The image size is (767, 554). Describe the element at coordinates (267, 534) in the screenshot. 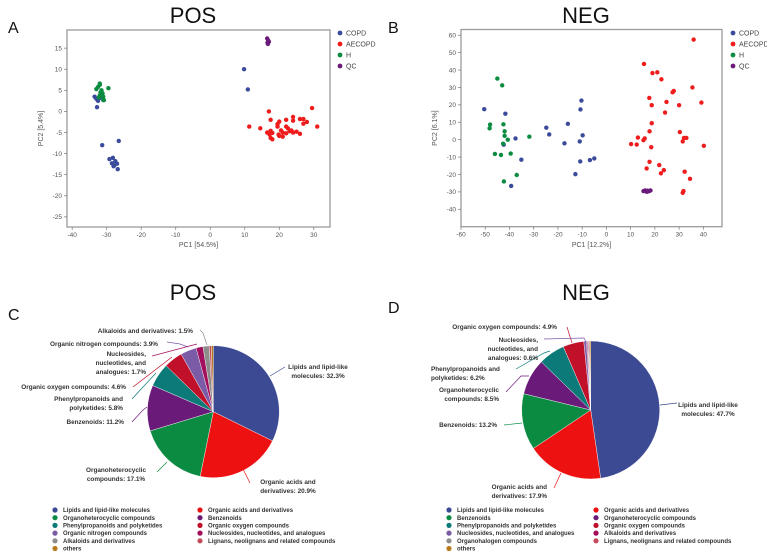

I see `legend-label: Nucleosides, nucleotides, and analogues` at that location.